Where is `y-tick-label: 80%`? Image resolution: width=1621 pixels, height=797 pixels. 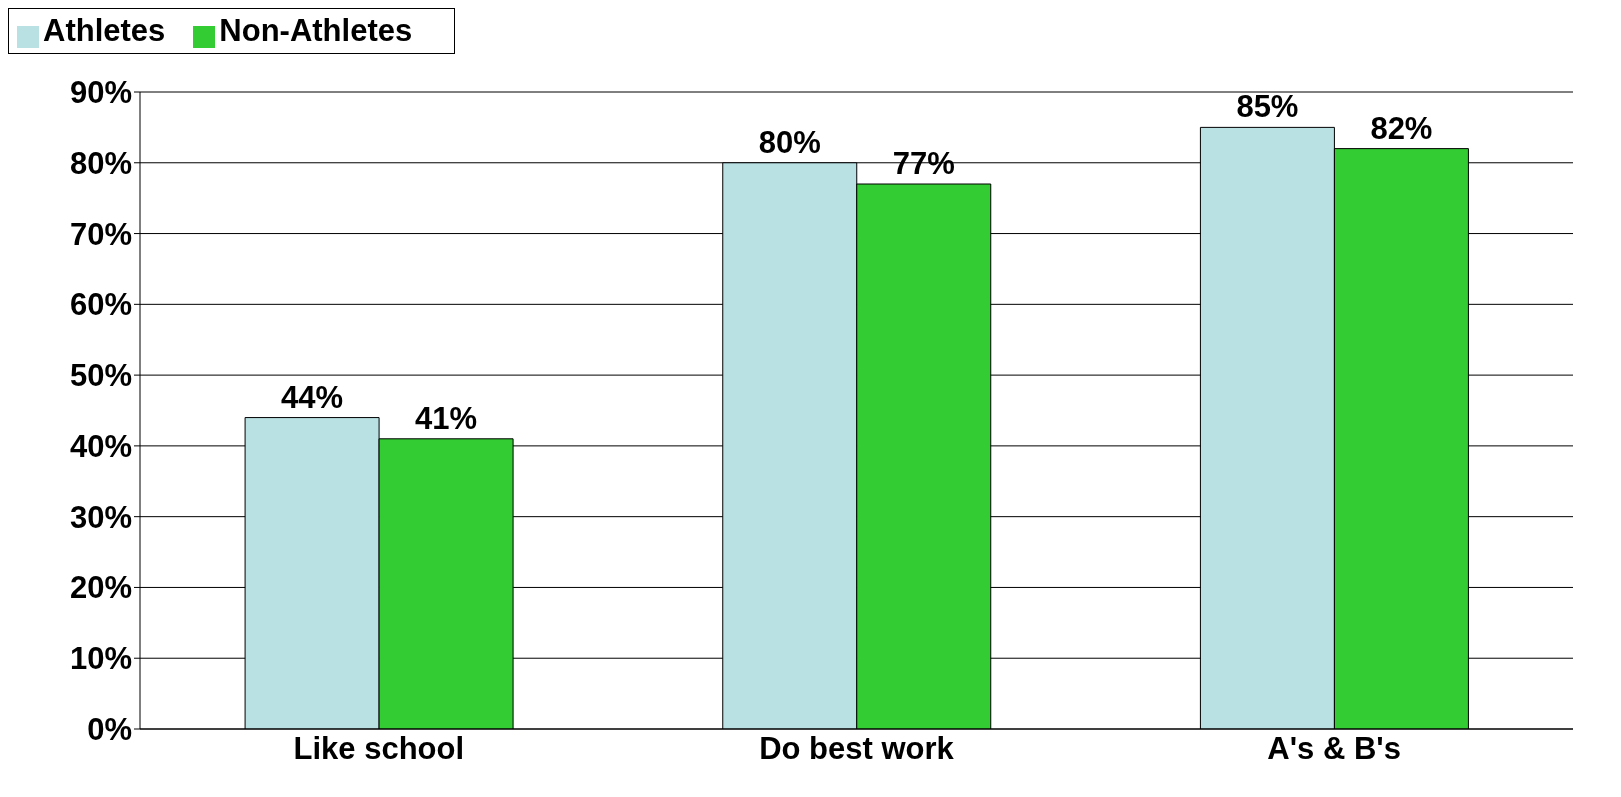 y-tick-label: 80% is located at coordinates (100, 163).